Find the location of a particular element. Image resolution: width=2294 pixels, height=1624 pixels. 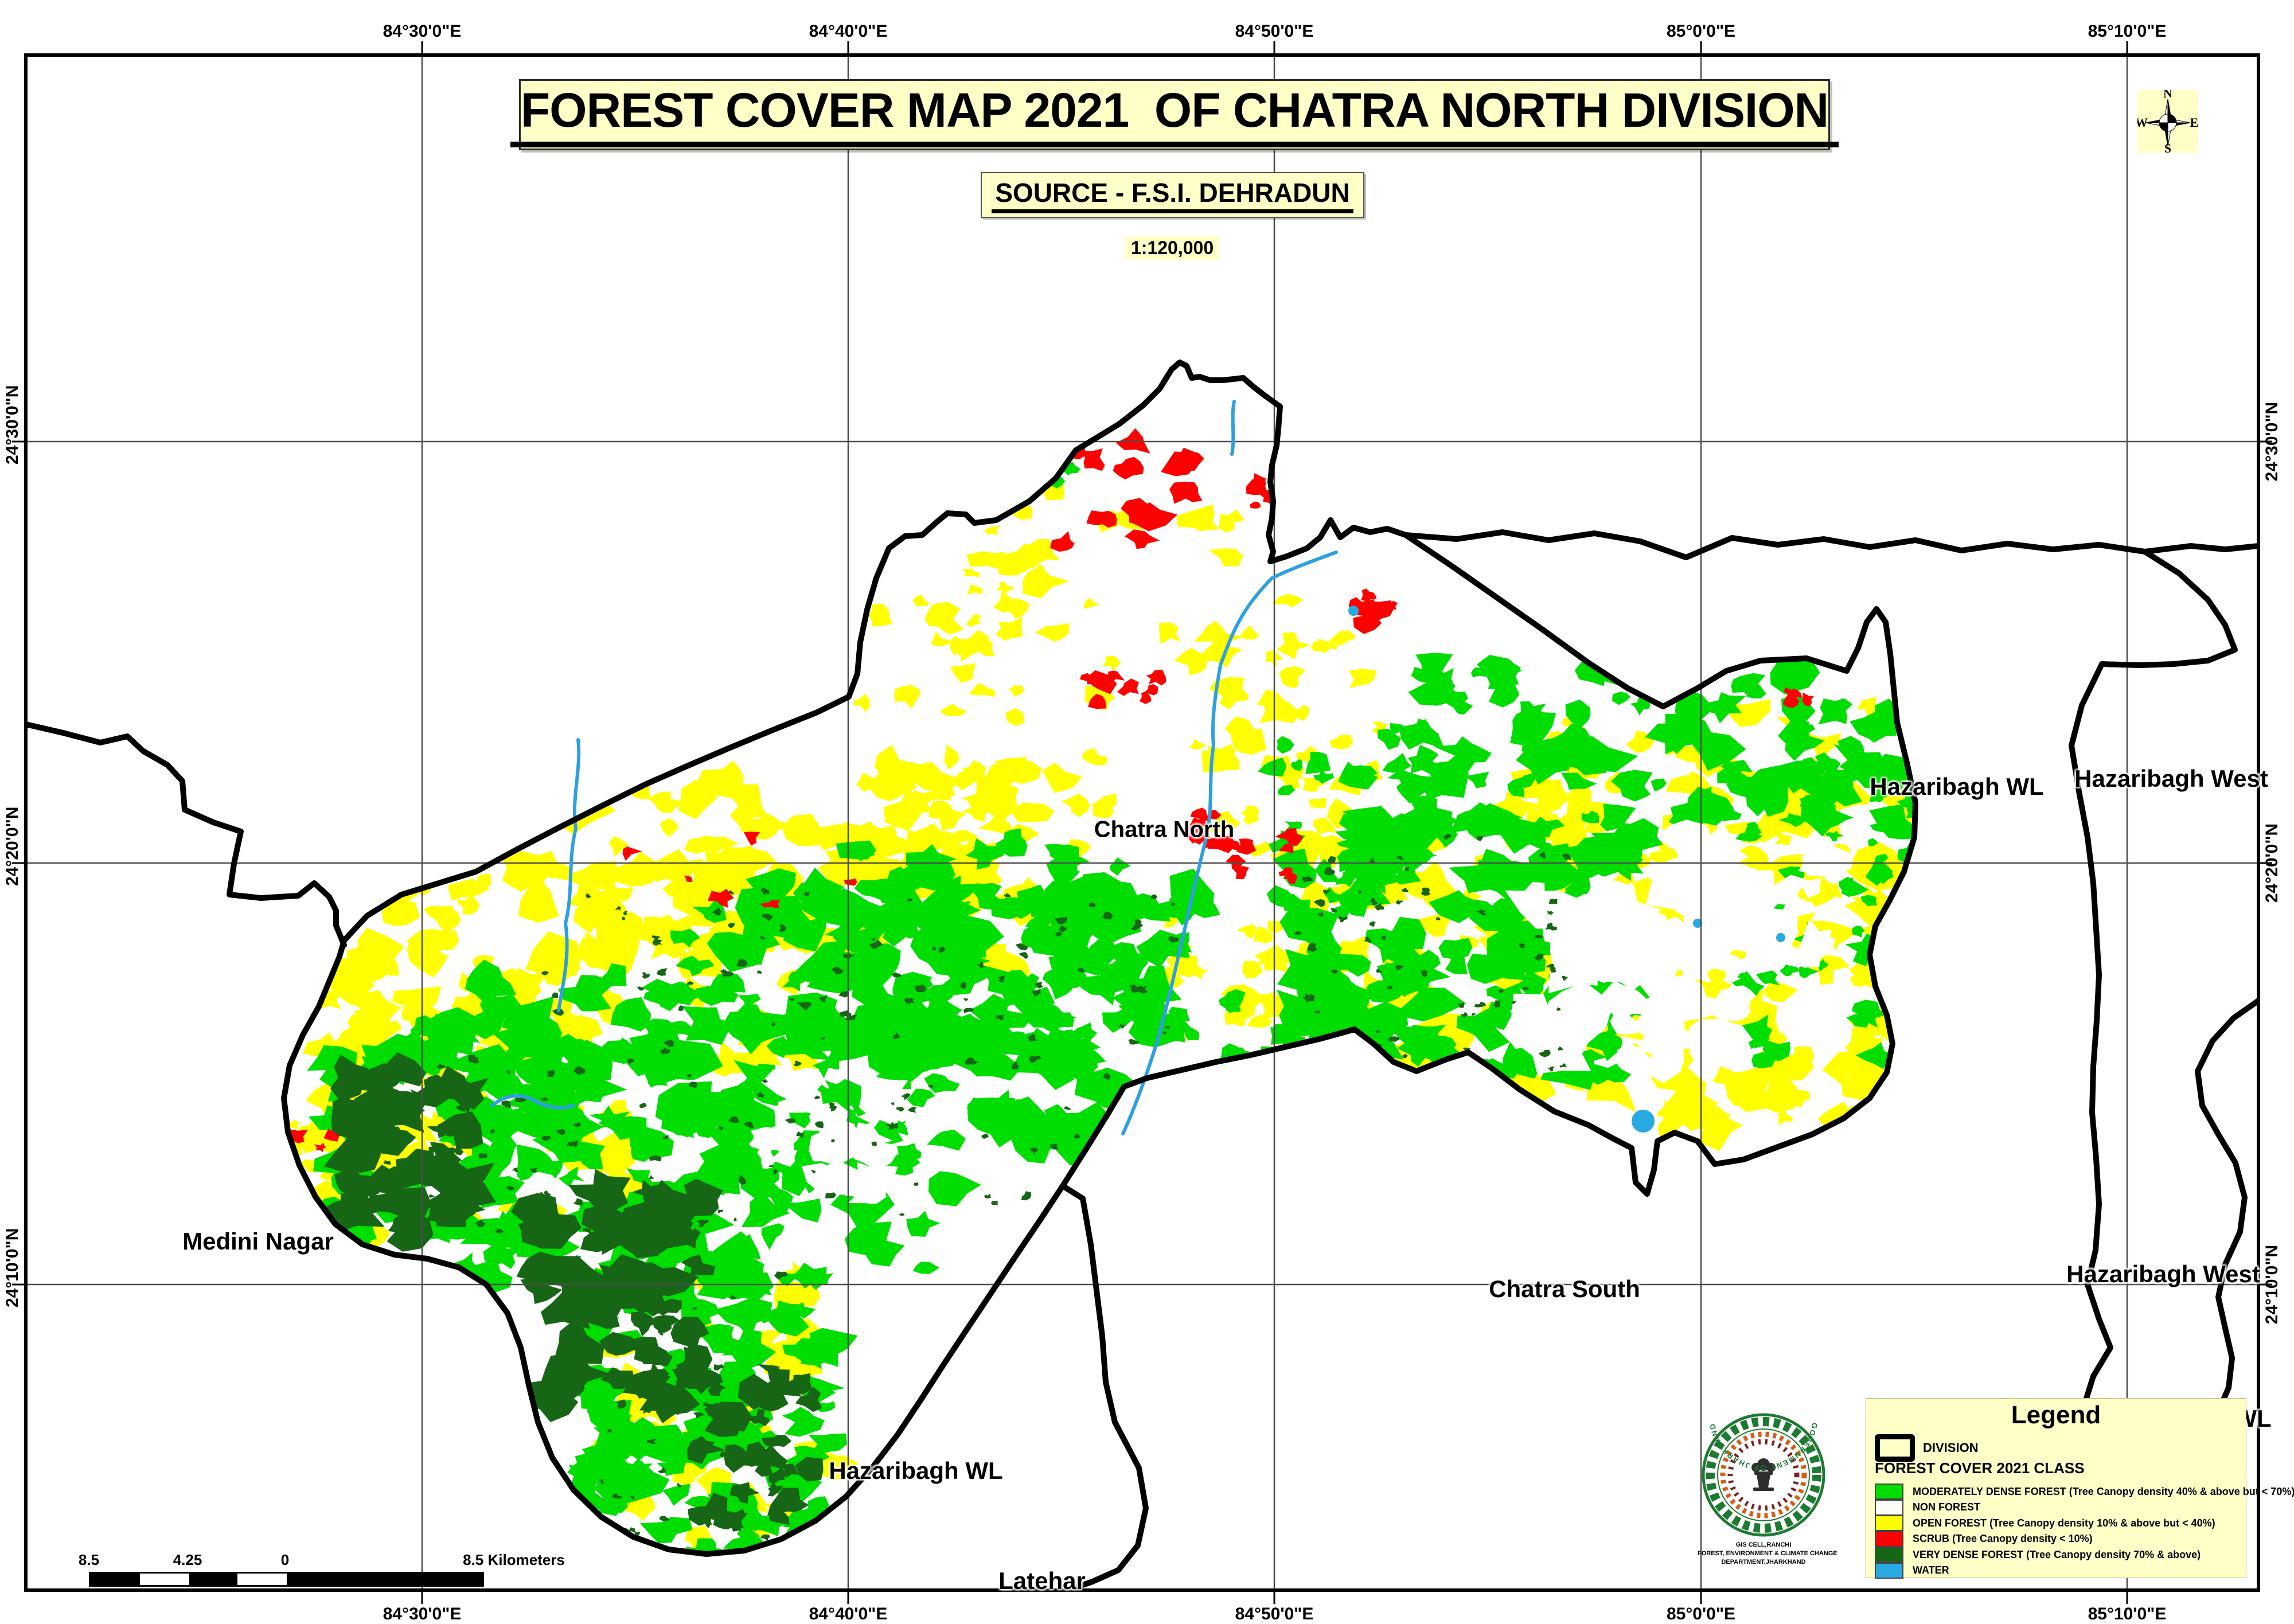

river-main is located at coordinates (1230, 843).